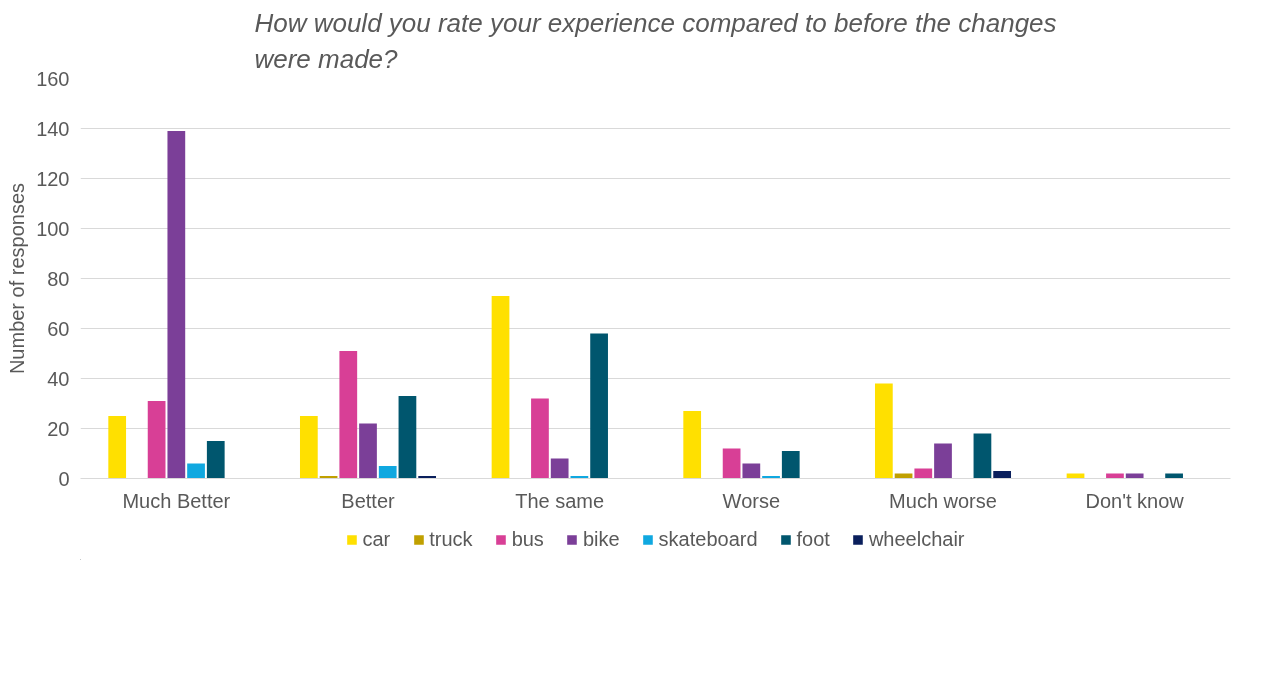 The height and width of the screenshot is (674, 1281). What do you see at coordinates (58, 428) in the screenshot?
I see `y-tick-label: 20` at bounding box center [58, 428].